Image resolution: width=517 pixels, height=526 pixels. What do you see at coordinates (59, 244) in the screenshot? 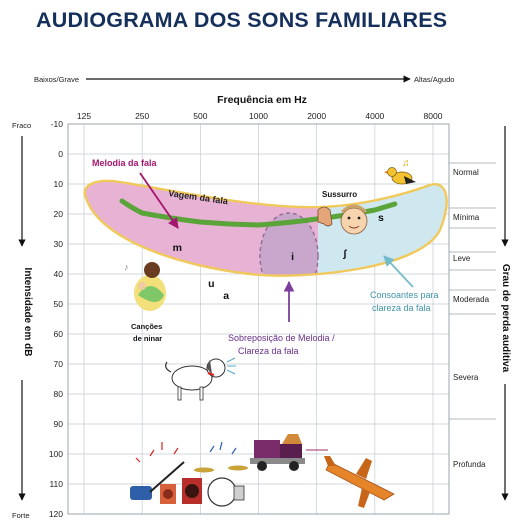
I see `y-tick-label: 30` at bounding box center [59, 244].